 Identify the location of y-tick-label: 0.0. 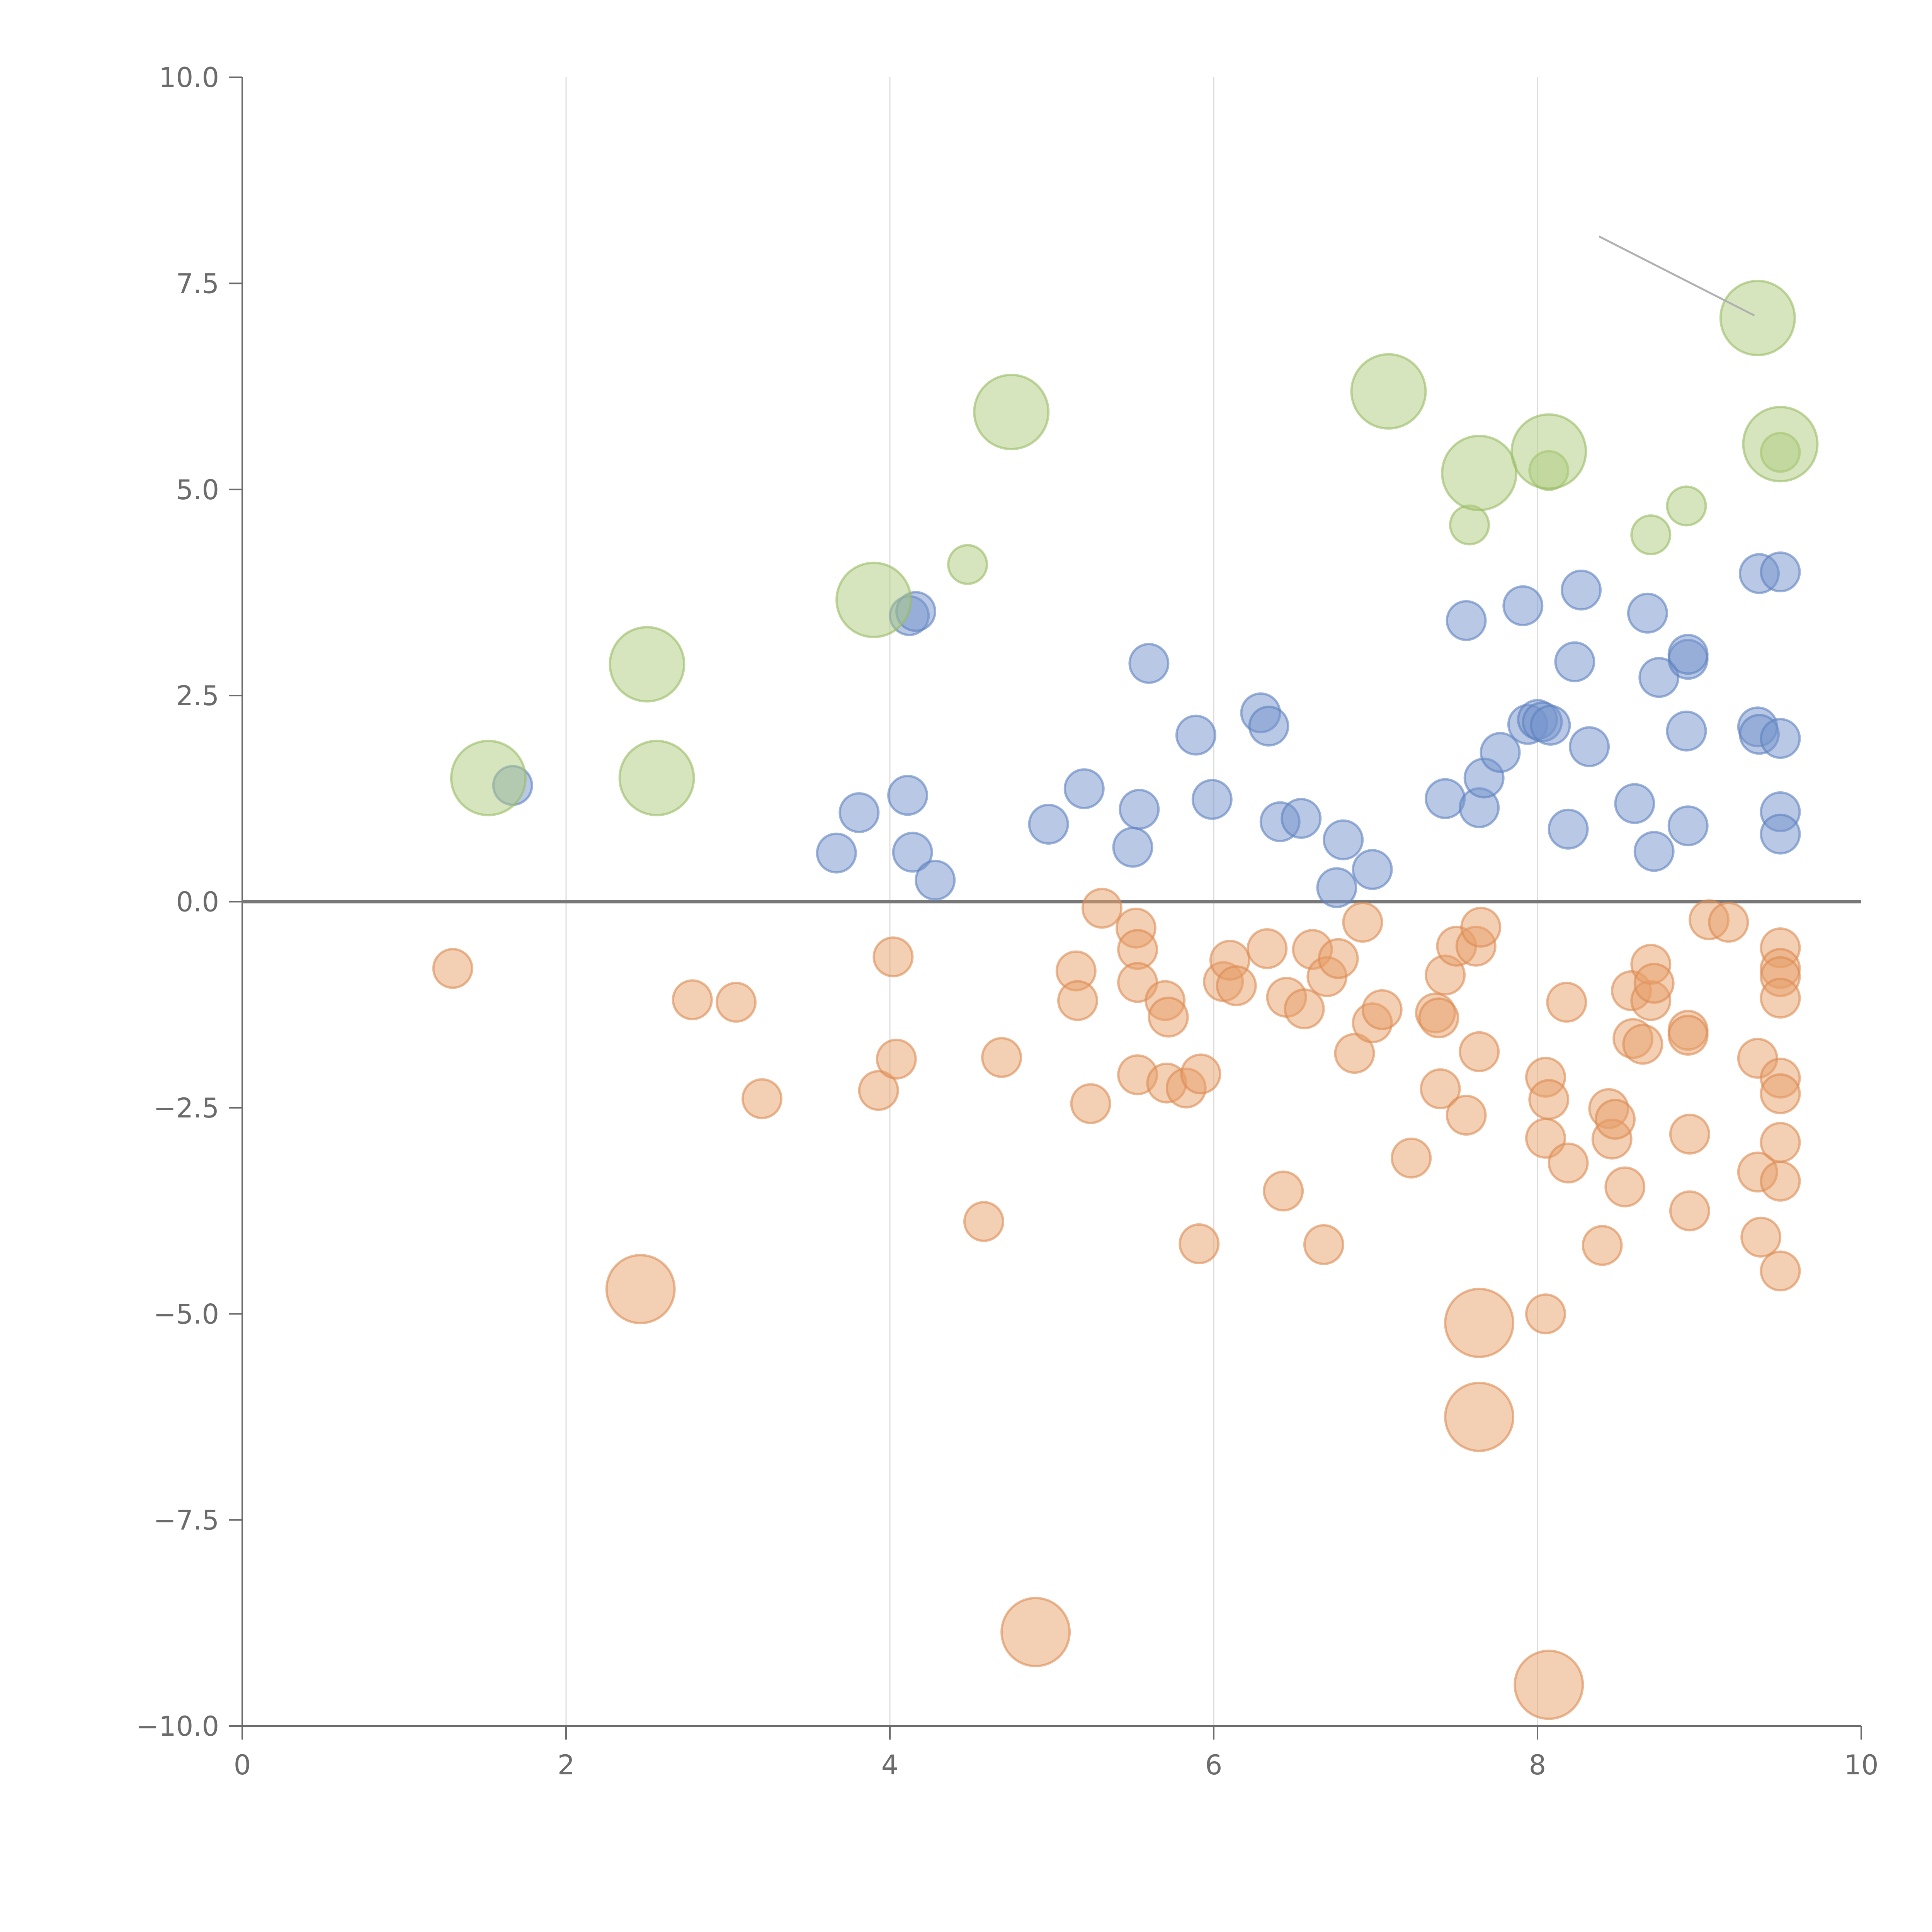
(198, 902).